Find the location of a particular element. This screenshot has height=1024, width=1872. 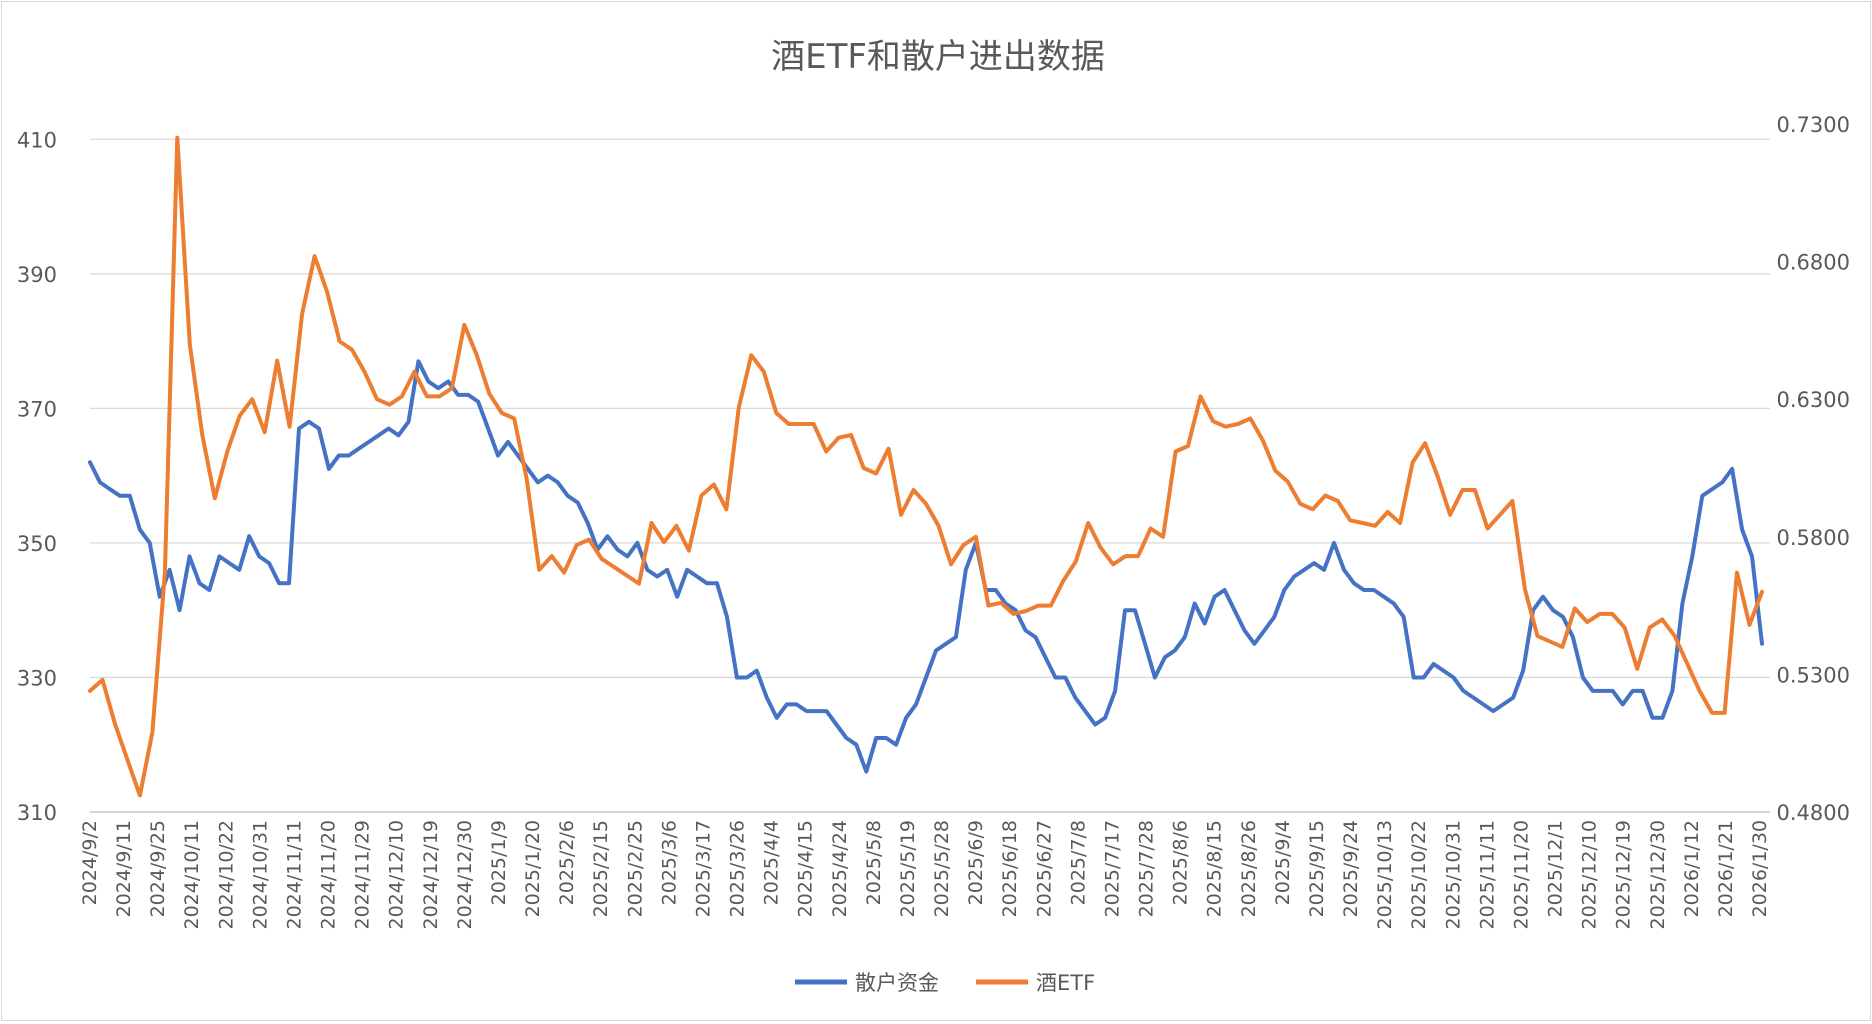

x-tick-label: 2025/9/15 is located at coordinates (1317, 868).